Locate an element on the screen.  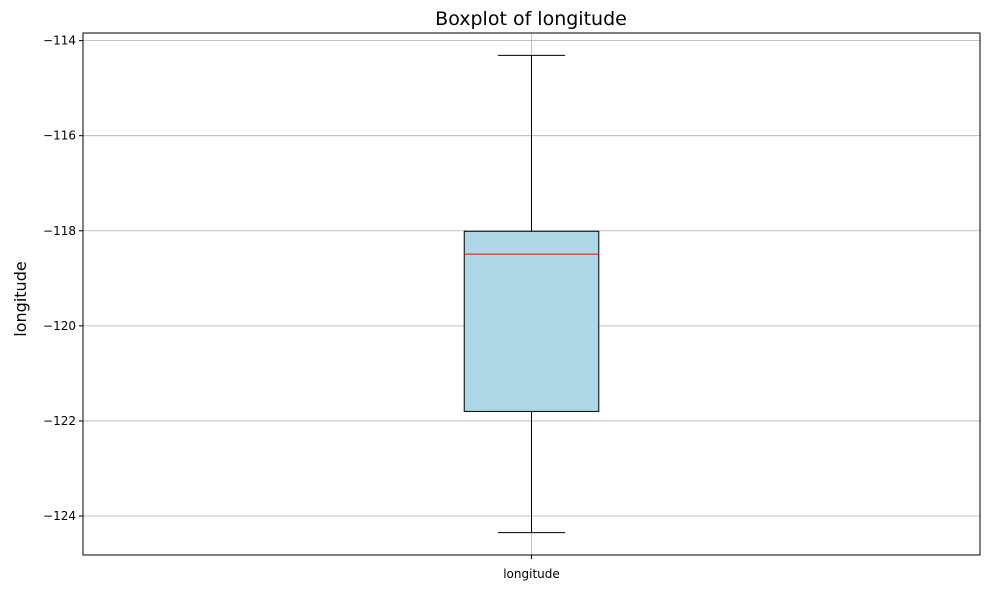
y-tick-label: −120 is located at coordinates (59, 326).